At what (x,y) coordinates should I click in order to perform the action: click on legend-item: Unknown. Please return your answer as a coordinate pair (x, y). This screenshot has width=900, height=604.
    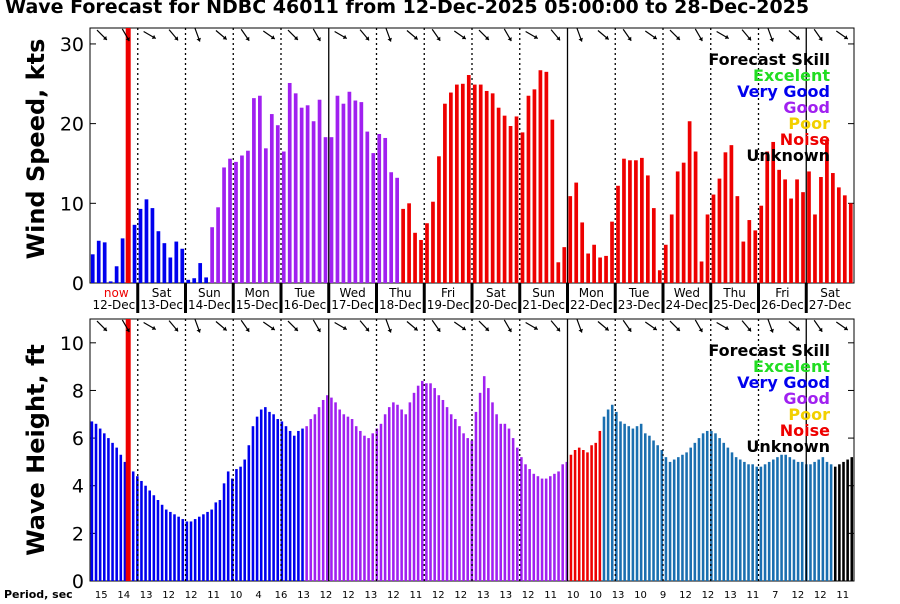
    Looking at the image, I should click on (788, 155).